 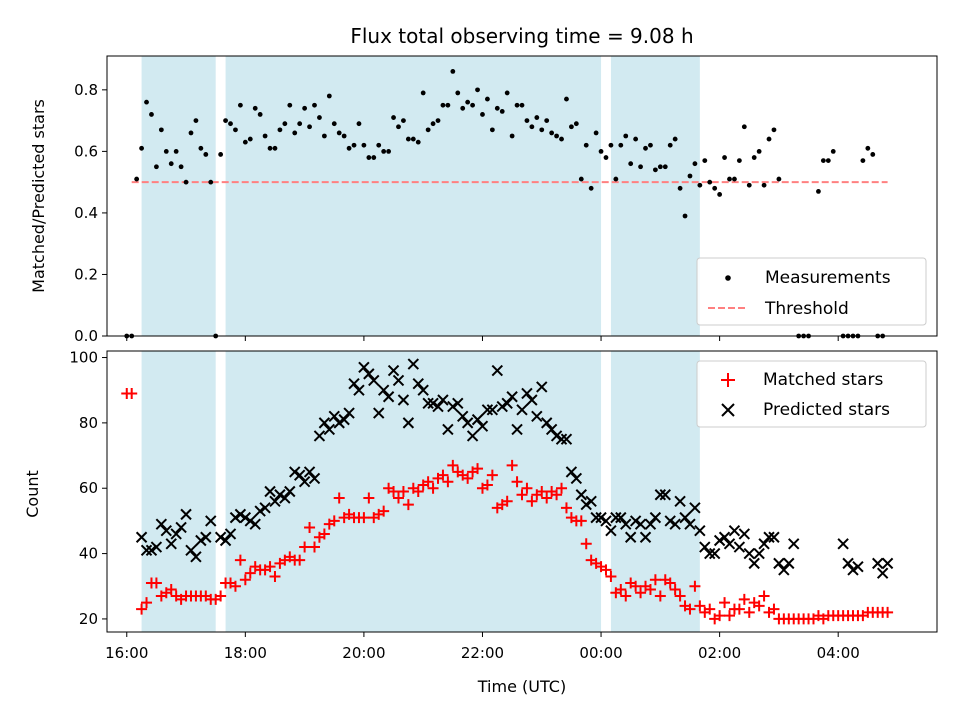 What do you see at coordinates (90, 213) in the screenshot?
I see `top-y-ticks: 0.0 0.2 0.4 0.6 0.8` at bounding box center [90, 213].